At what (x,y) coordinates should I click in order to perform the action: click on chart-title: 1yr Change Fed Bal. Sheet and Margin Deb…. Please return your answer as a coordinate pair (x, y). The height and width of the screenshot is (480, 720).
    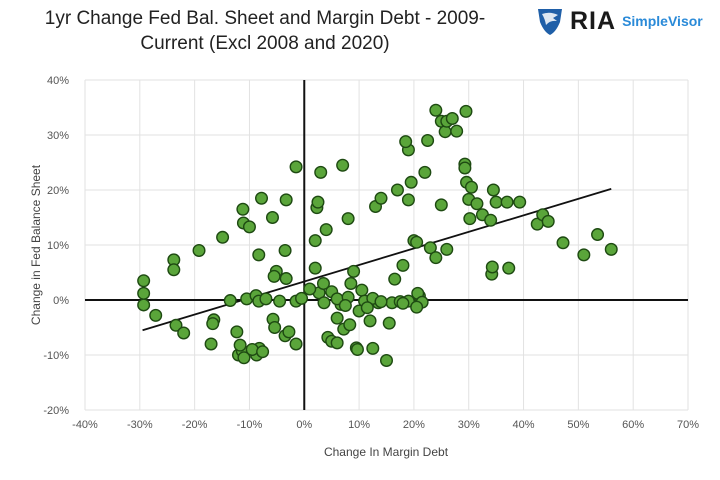
    Looking at the image, I should click on (265, 31).